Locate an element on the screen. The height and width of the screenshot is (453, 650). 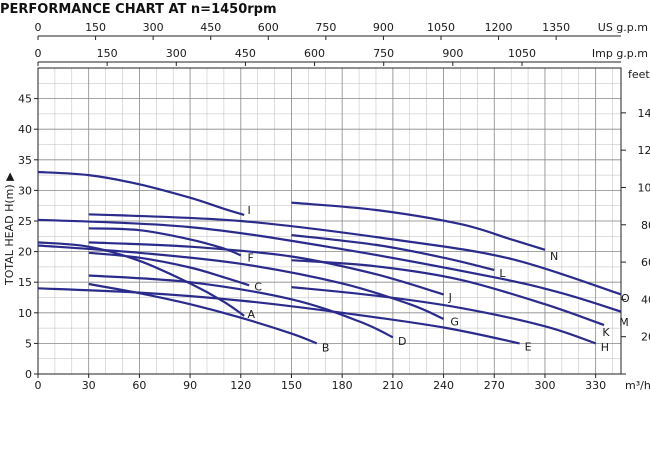
imp-gpm-tick-label: 0 is located at coordinates (38, 53).